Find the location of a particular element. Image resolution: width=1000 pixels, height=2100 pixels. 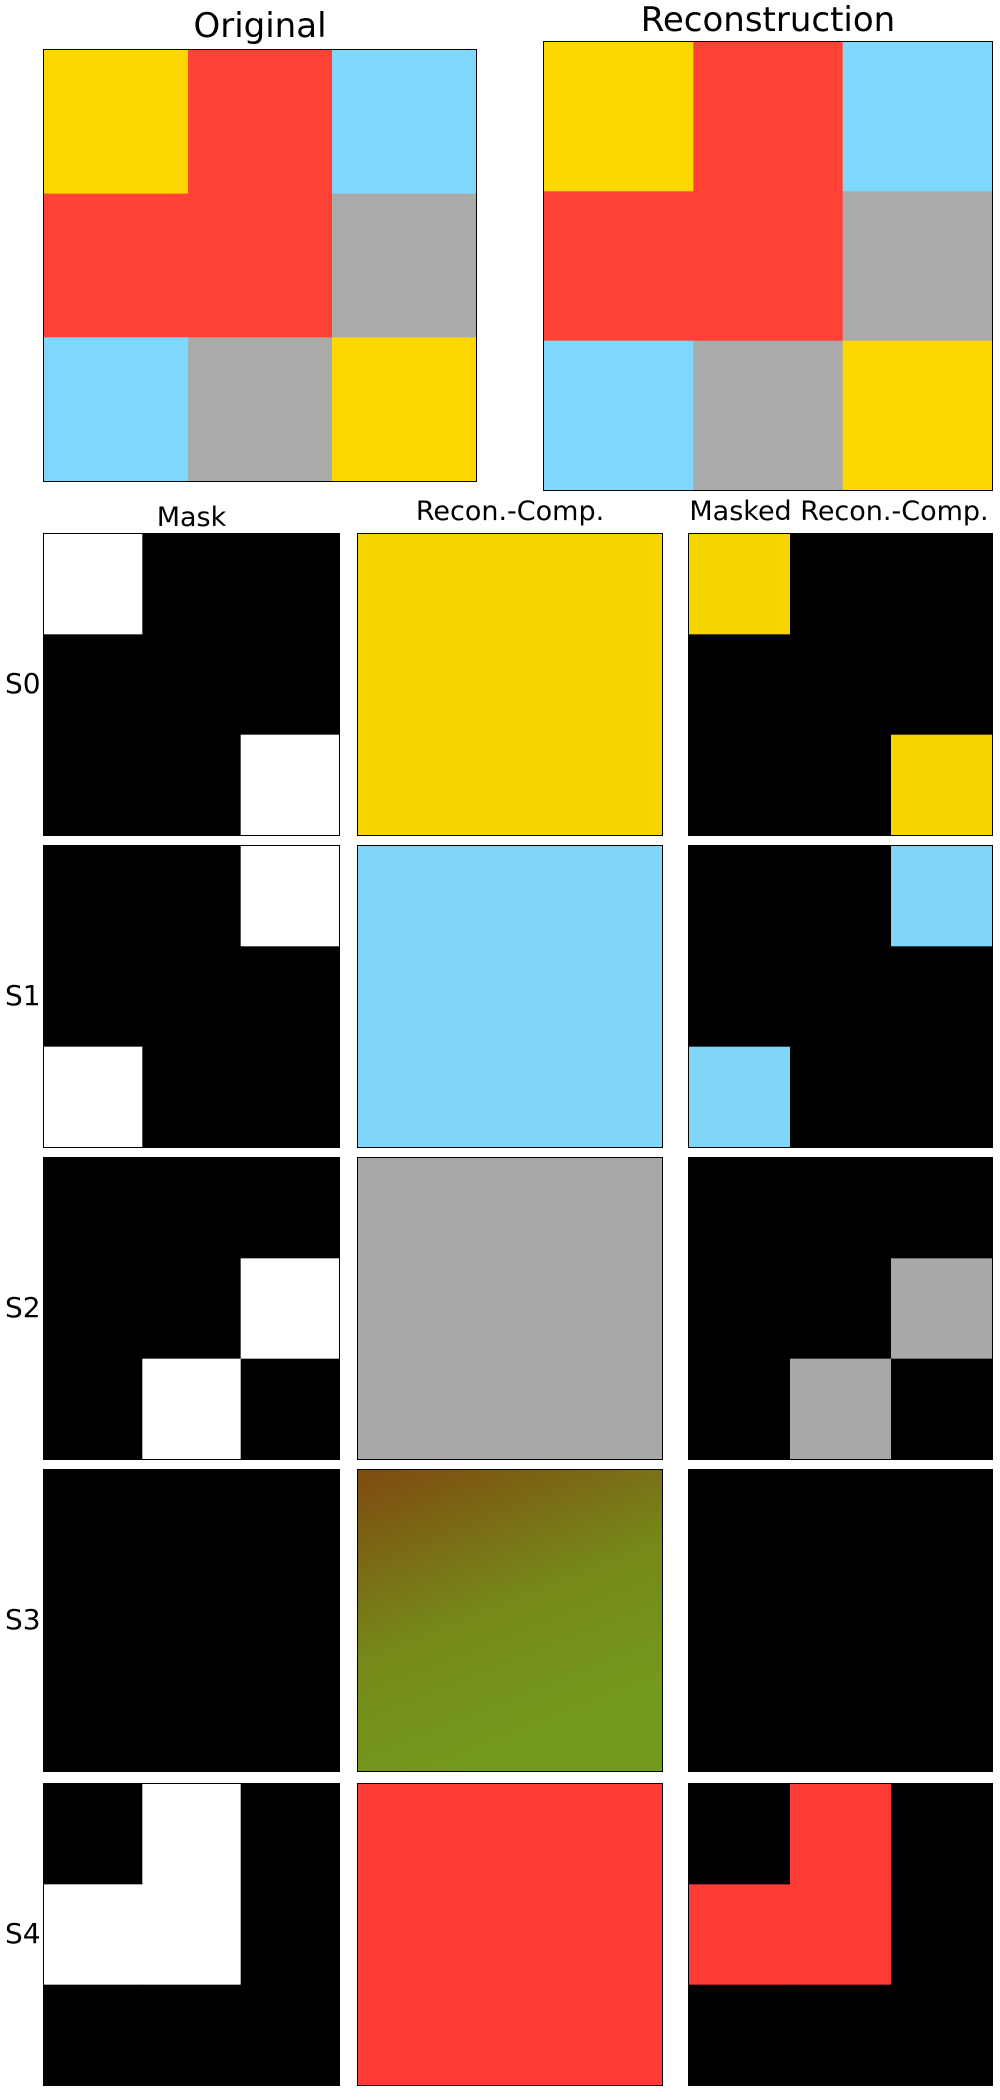

reconstruction-image is located at coordinates (768, 266).